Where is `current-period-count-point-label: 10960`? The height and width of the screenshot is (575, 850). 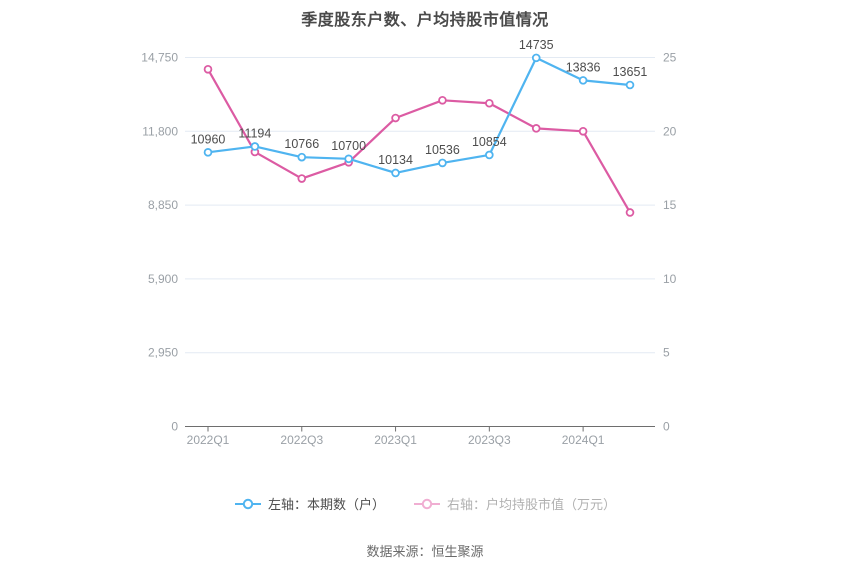 current-period-count-point-label: 10960 is located at coordinates (208, 139).